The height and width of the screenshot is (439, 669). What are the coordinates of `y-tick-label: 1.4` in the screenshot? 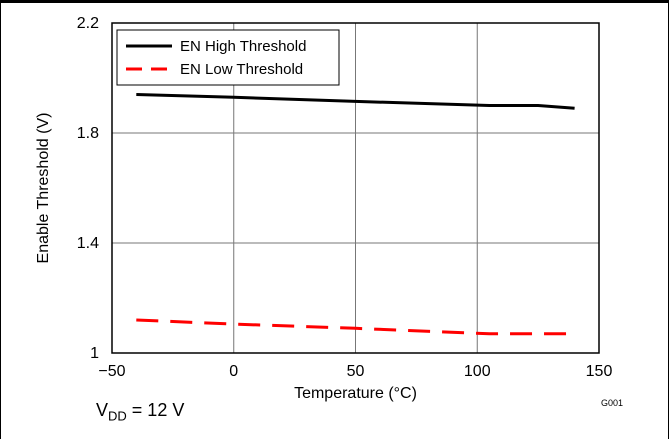 It's located at (88, 243).